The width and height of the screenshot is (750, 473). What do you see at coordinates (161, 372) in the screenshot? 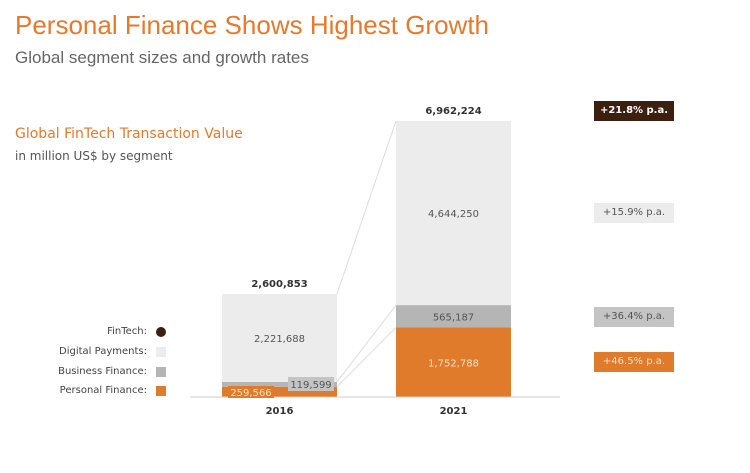
I see `legend-marker-business-finance` at bounding box center [161, 372].